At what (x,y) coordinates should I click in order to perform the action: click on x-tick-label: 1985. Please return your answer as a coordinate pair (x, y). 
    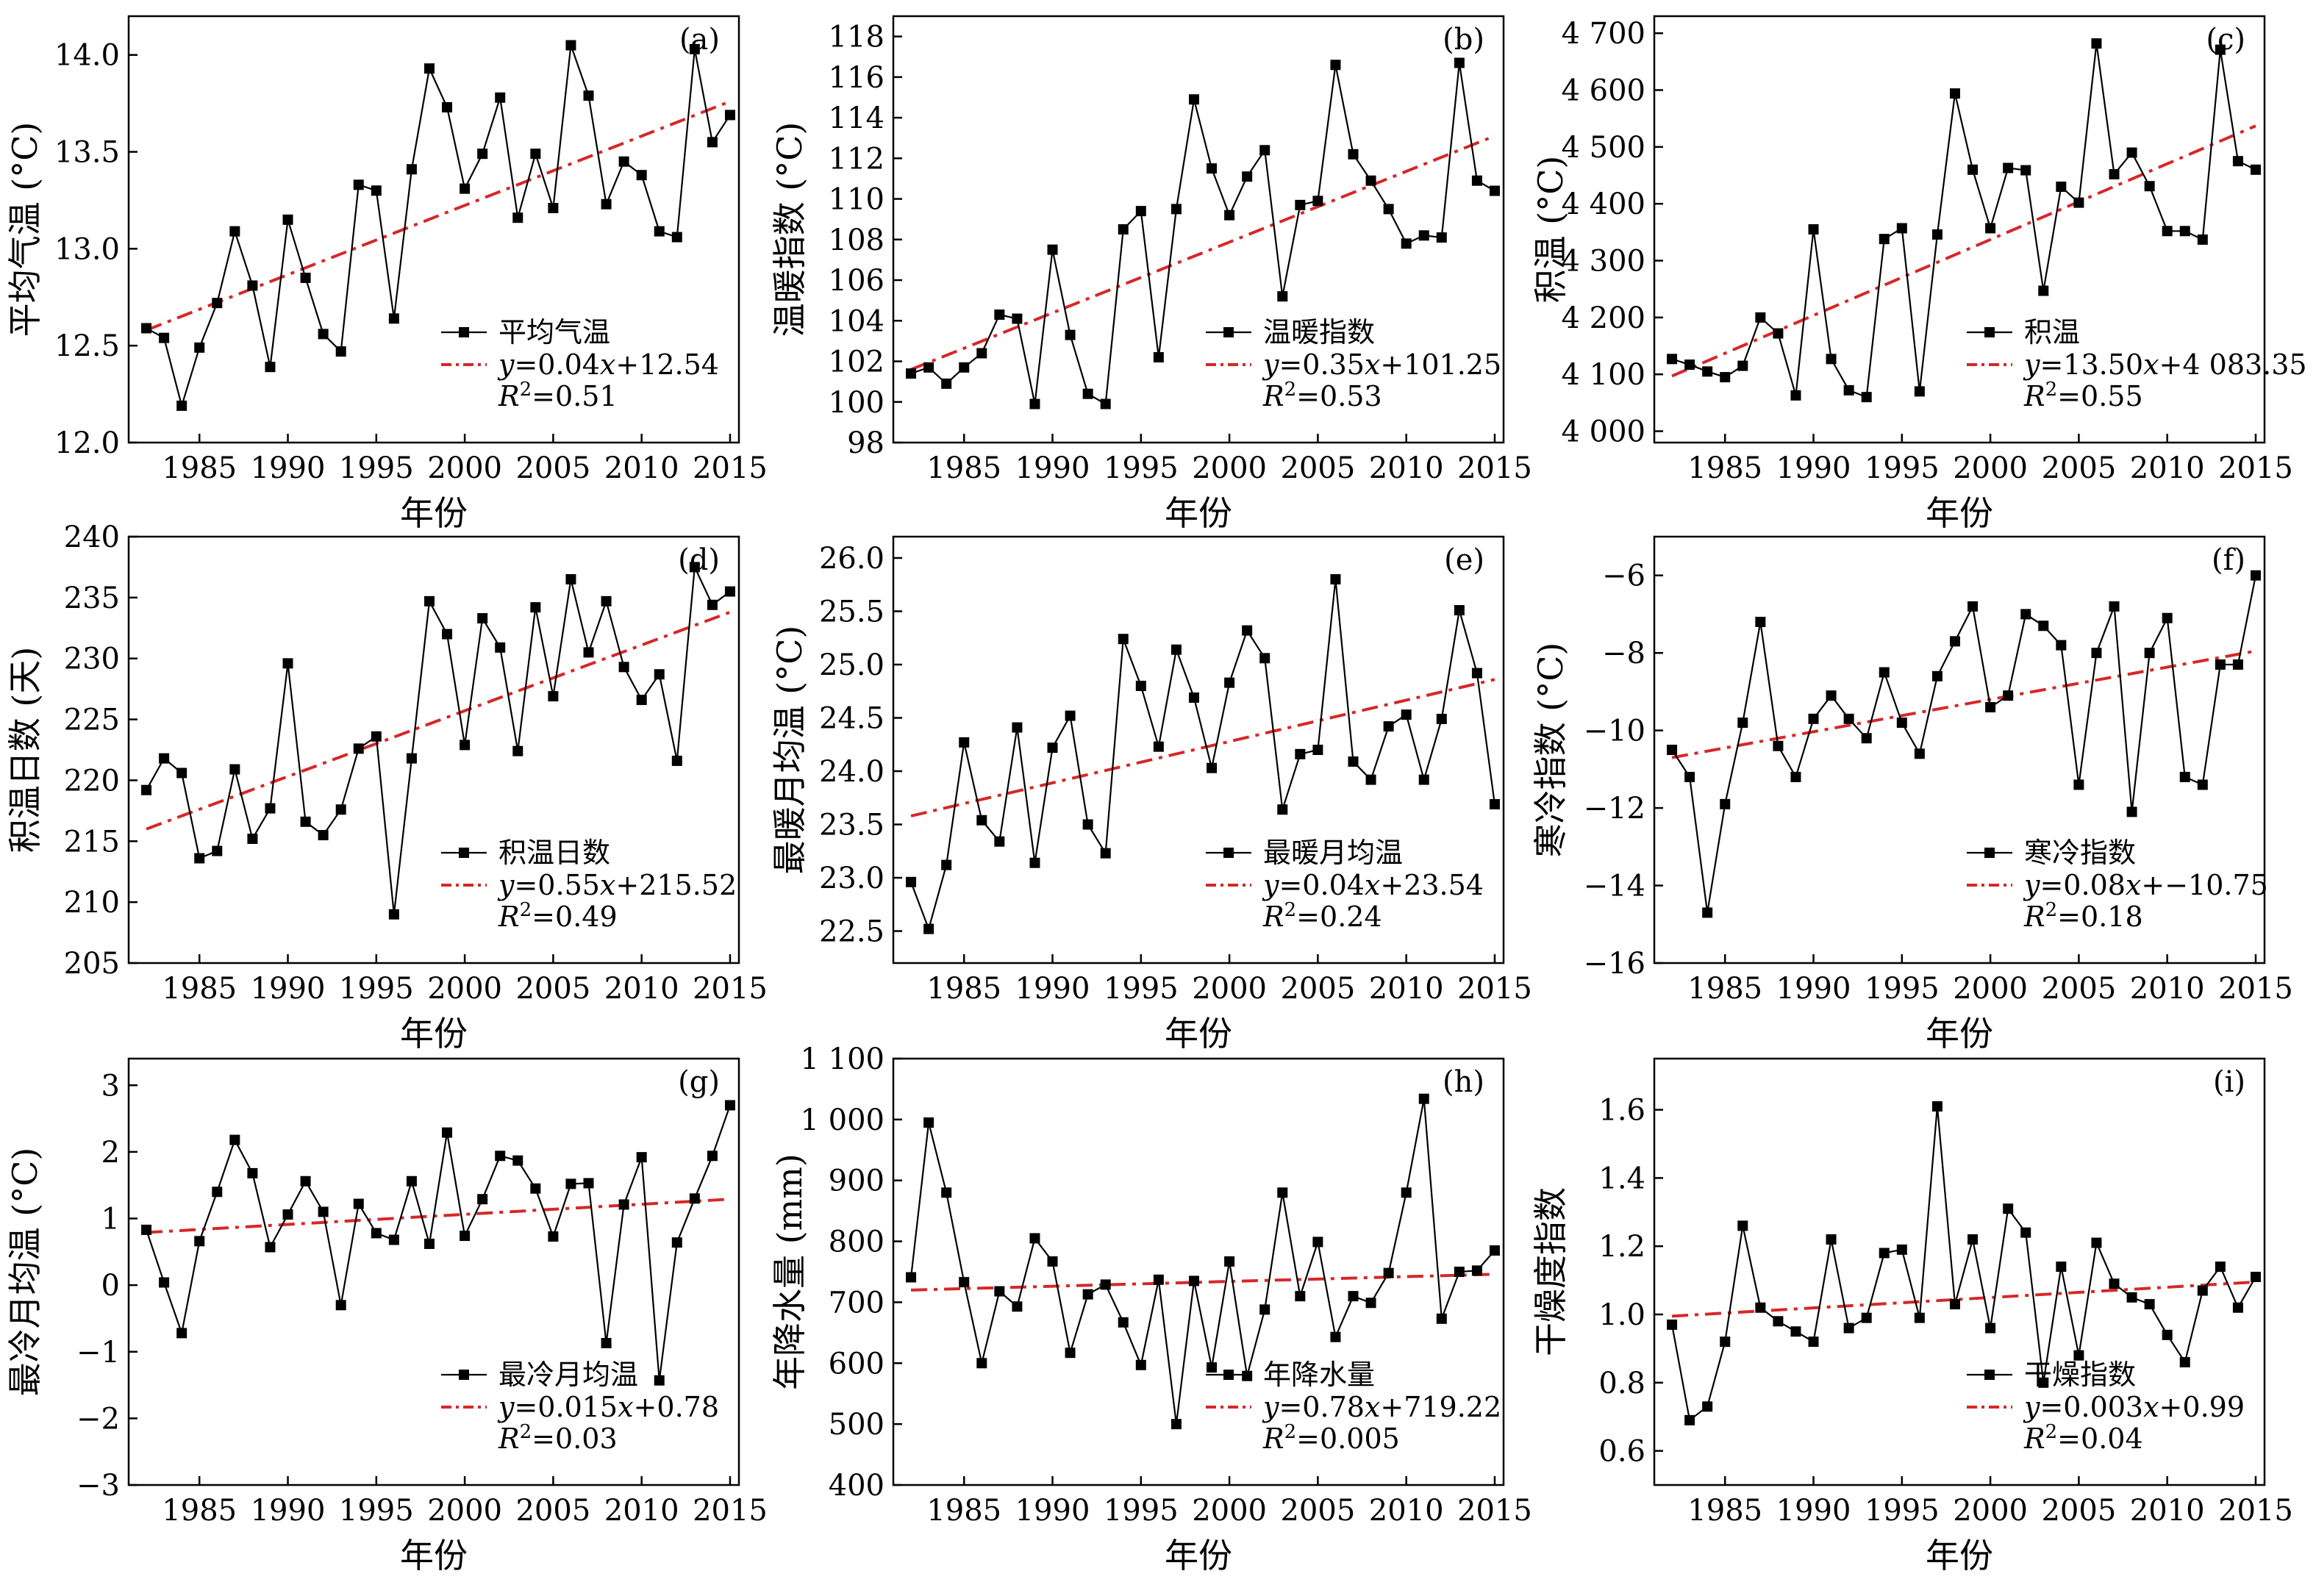
    Looking at the image, I should click on (199, 468).